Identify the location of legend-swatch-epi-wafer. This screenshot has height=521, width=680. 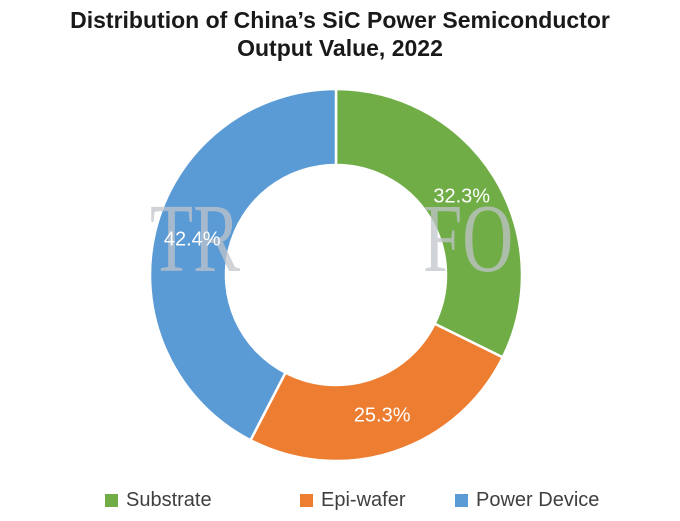
(306, 500).